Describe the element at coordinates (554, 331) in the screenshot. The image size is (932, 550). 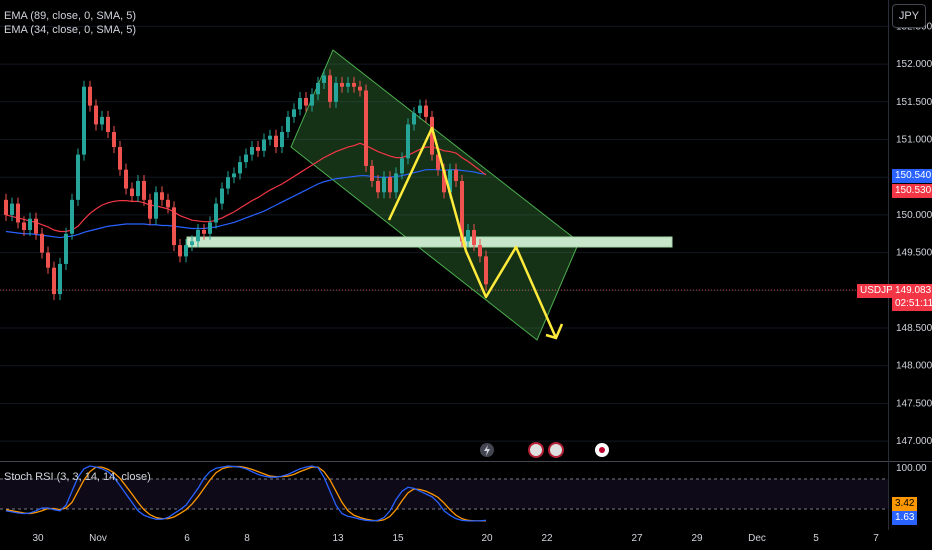
I see `arrow-head` at that location.